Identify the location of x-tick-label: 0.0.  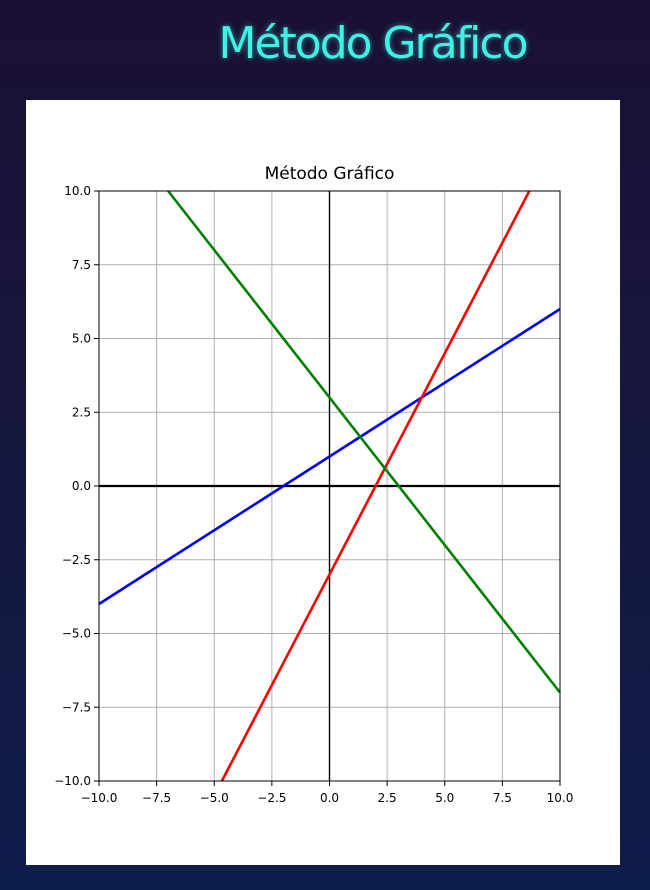
(329, 798).